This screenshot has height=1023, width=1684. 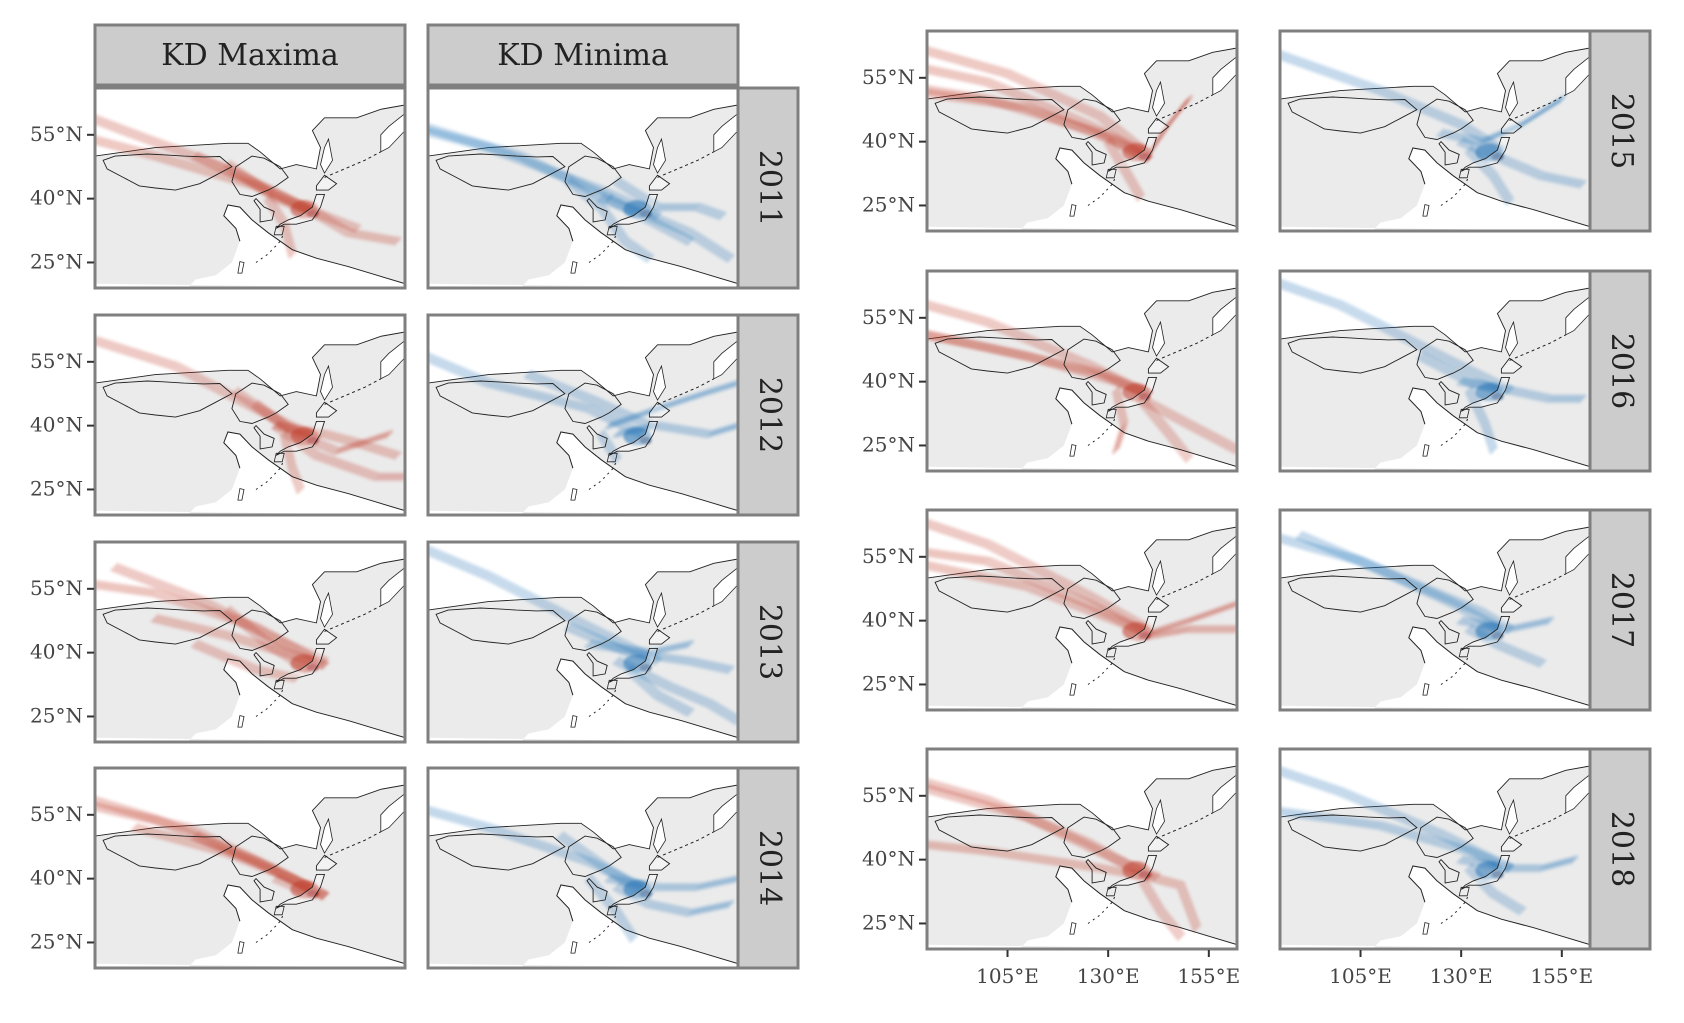 I want to click on x-axis-right-maxima: 105°E 130°E 155°E, so click(x=1108, y=969).